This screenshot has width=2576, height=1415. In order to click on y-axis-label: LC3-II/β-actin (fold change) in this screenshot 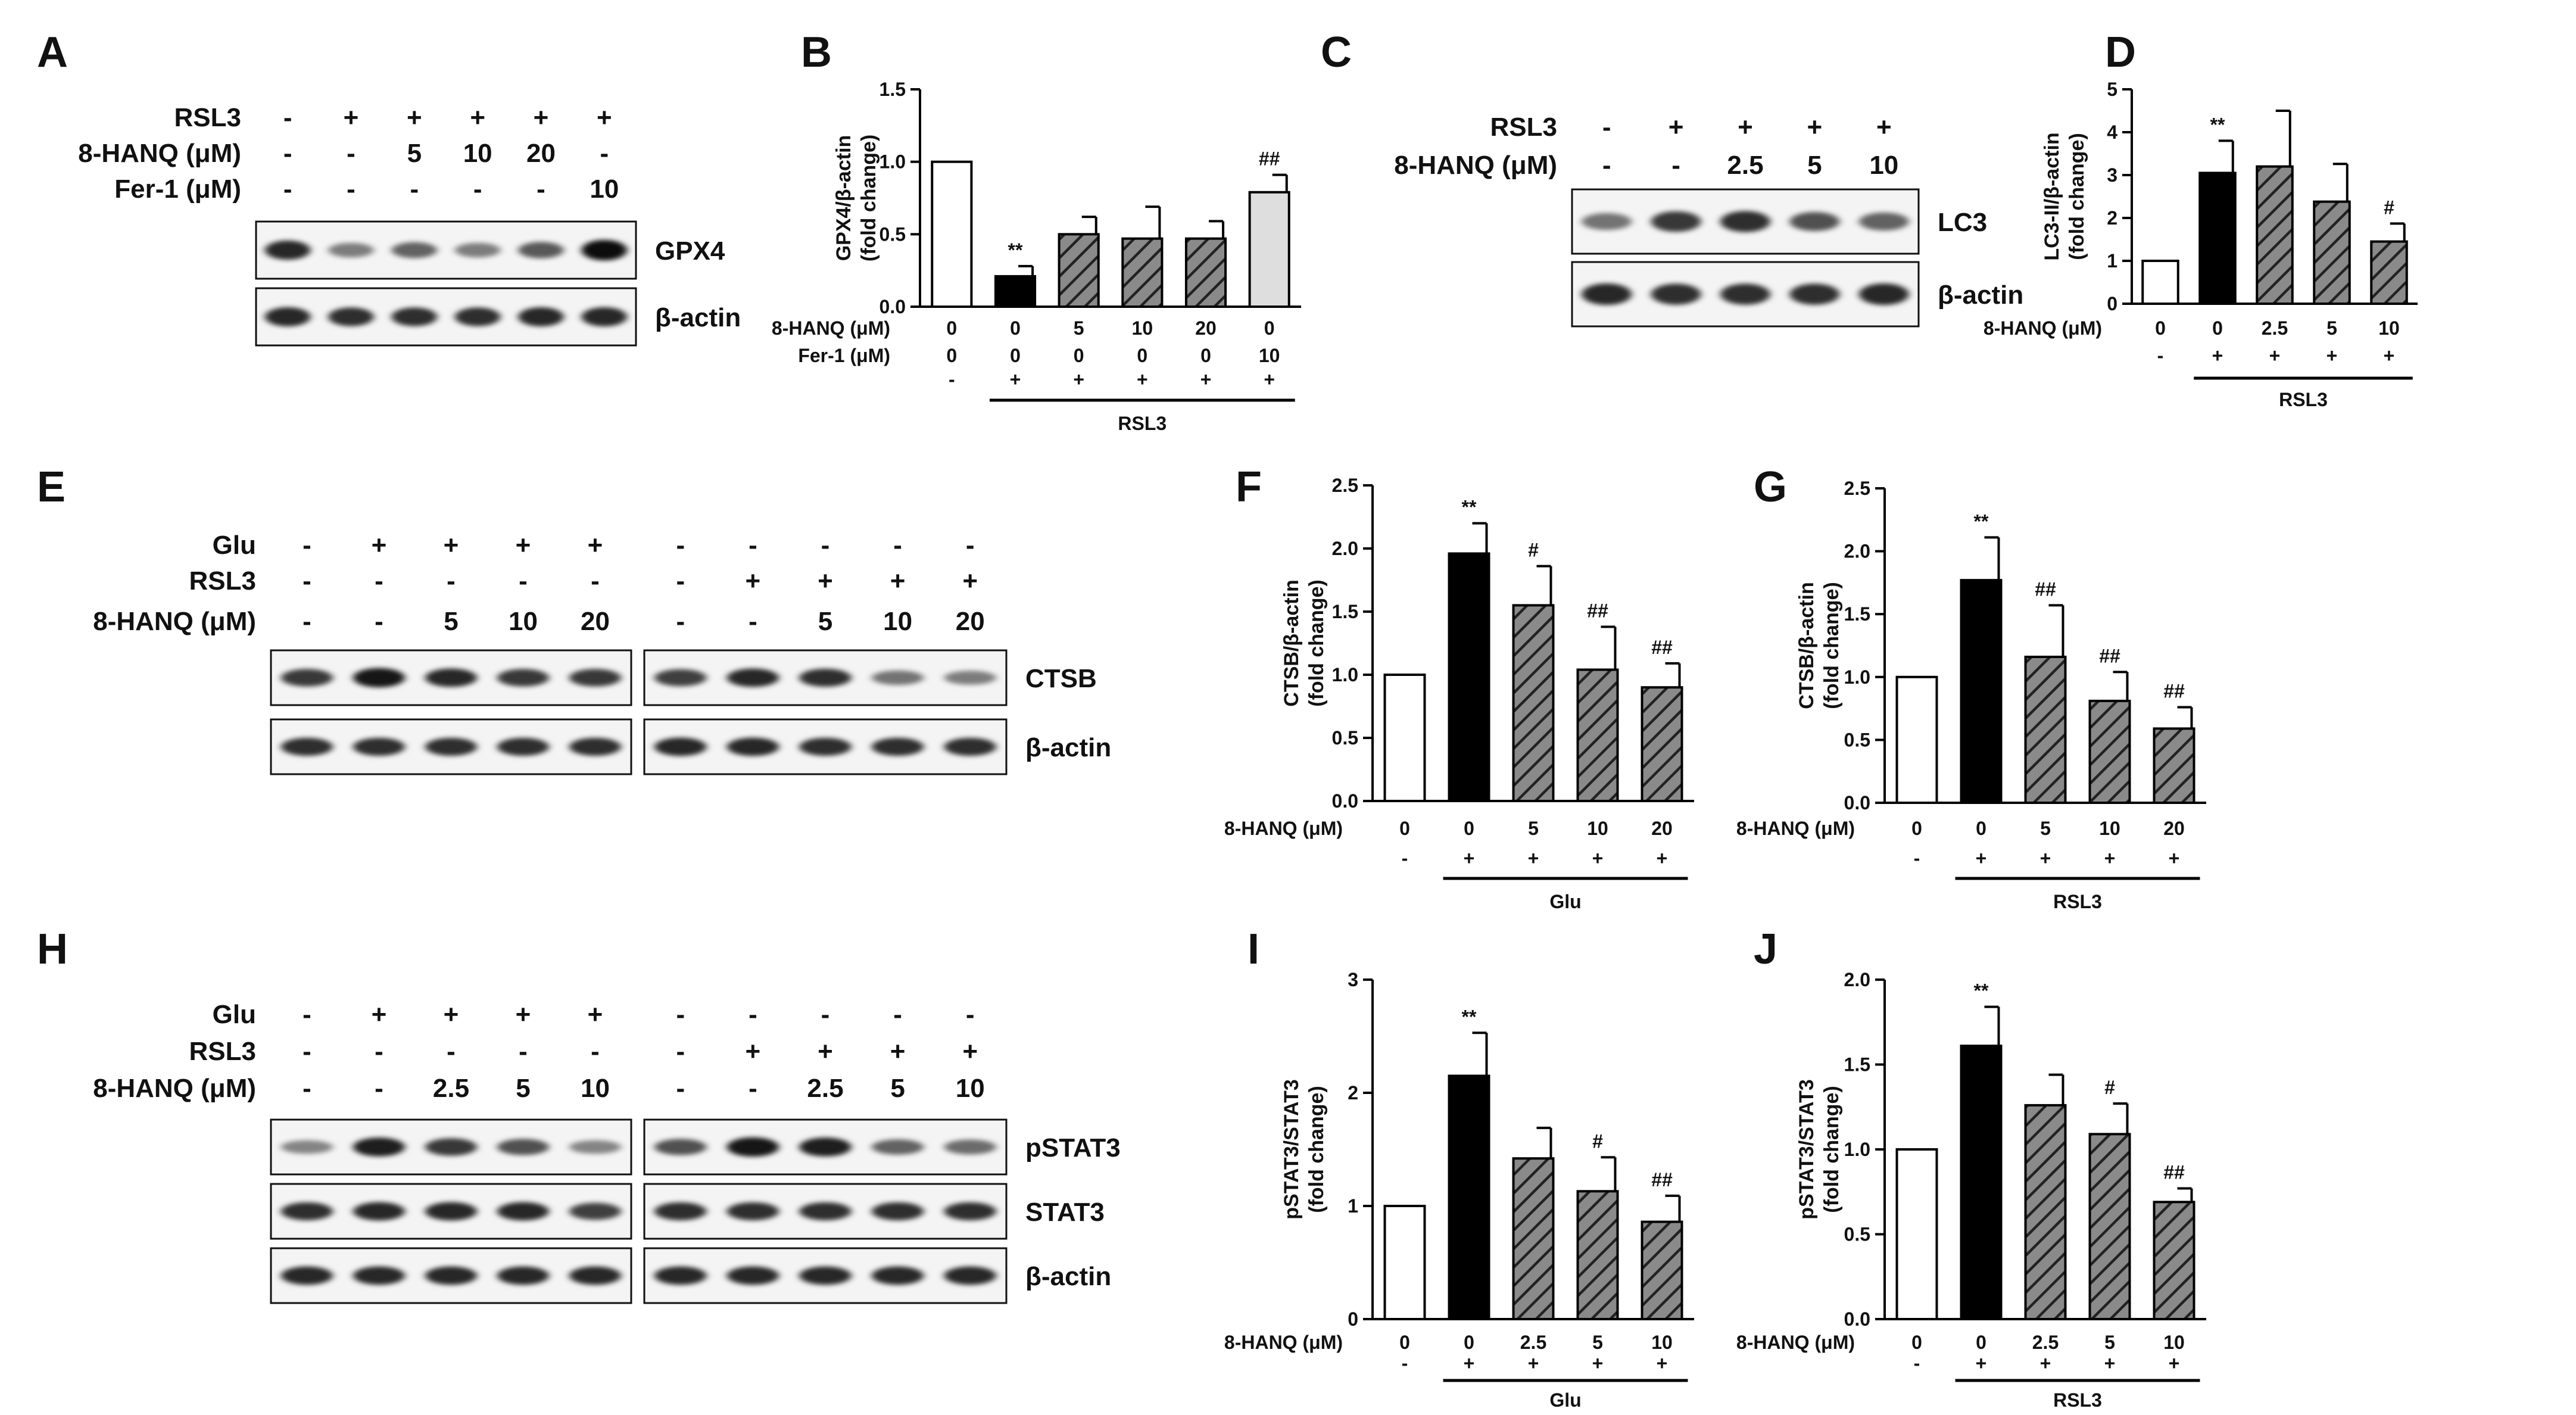, I will do `click(2065, 196)`.